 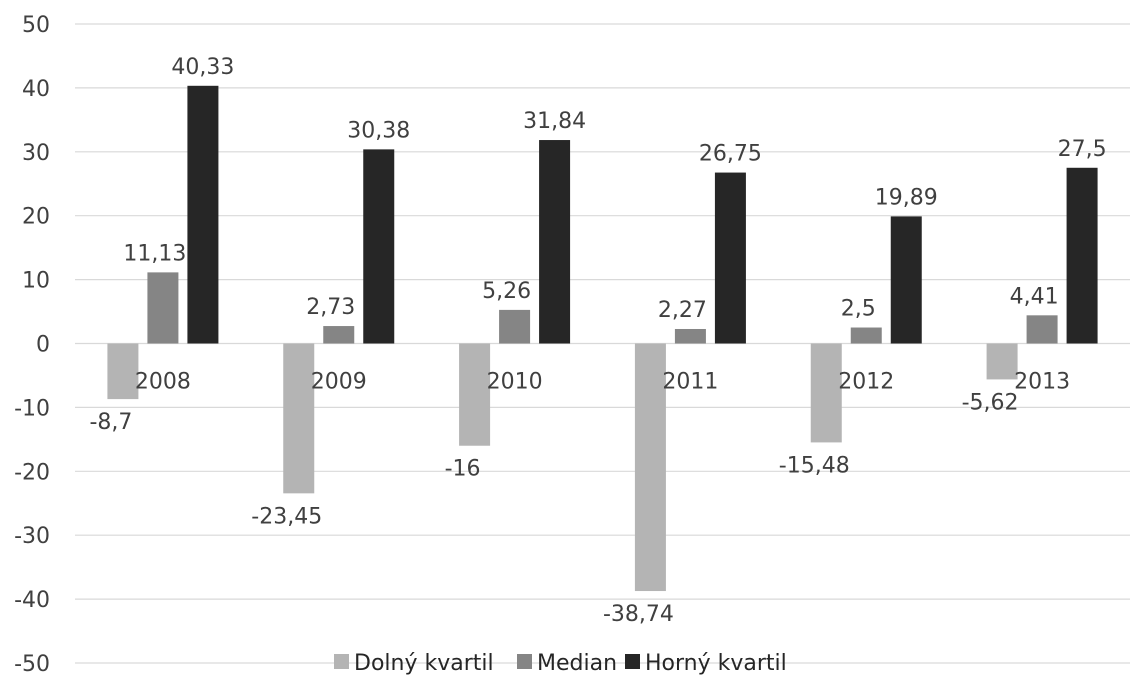 What do you see at coordinates (682, 310) in the screenshot?
I see `data-label-median: 2,27` at bounding box center [682, 310].